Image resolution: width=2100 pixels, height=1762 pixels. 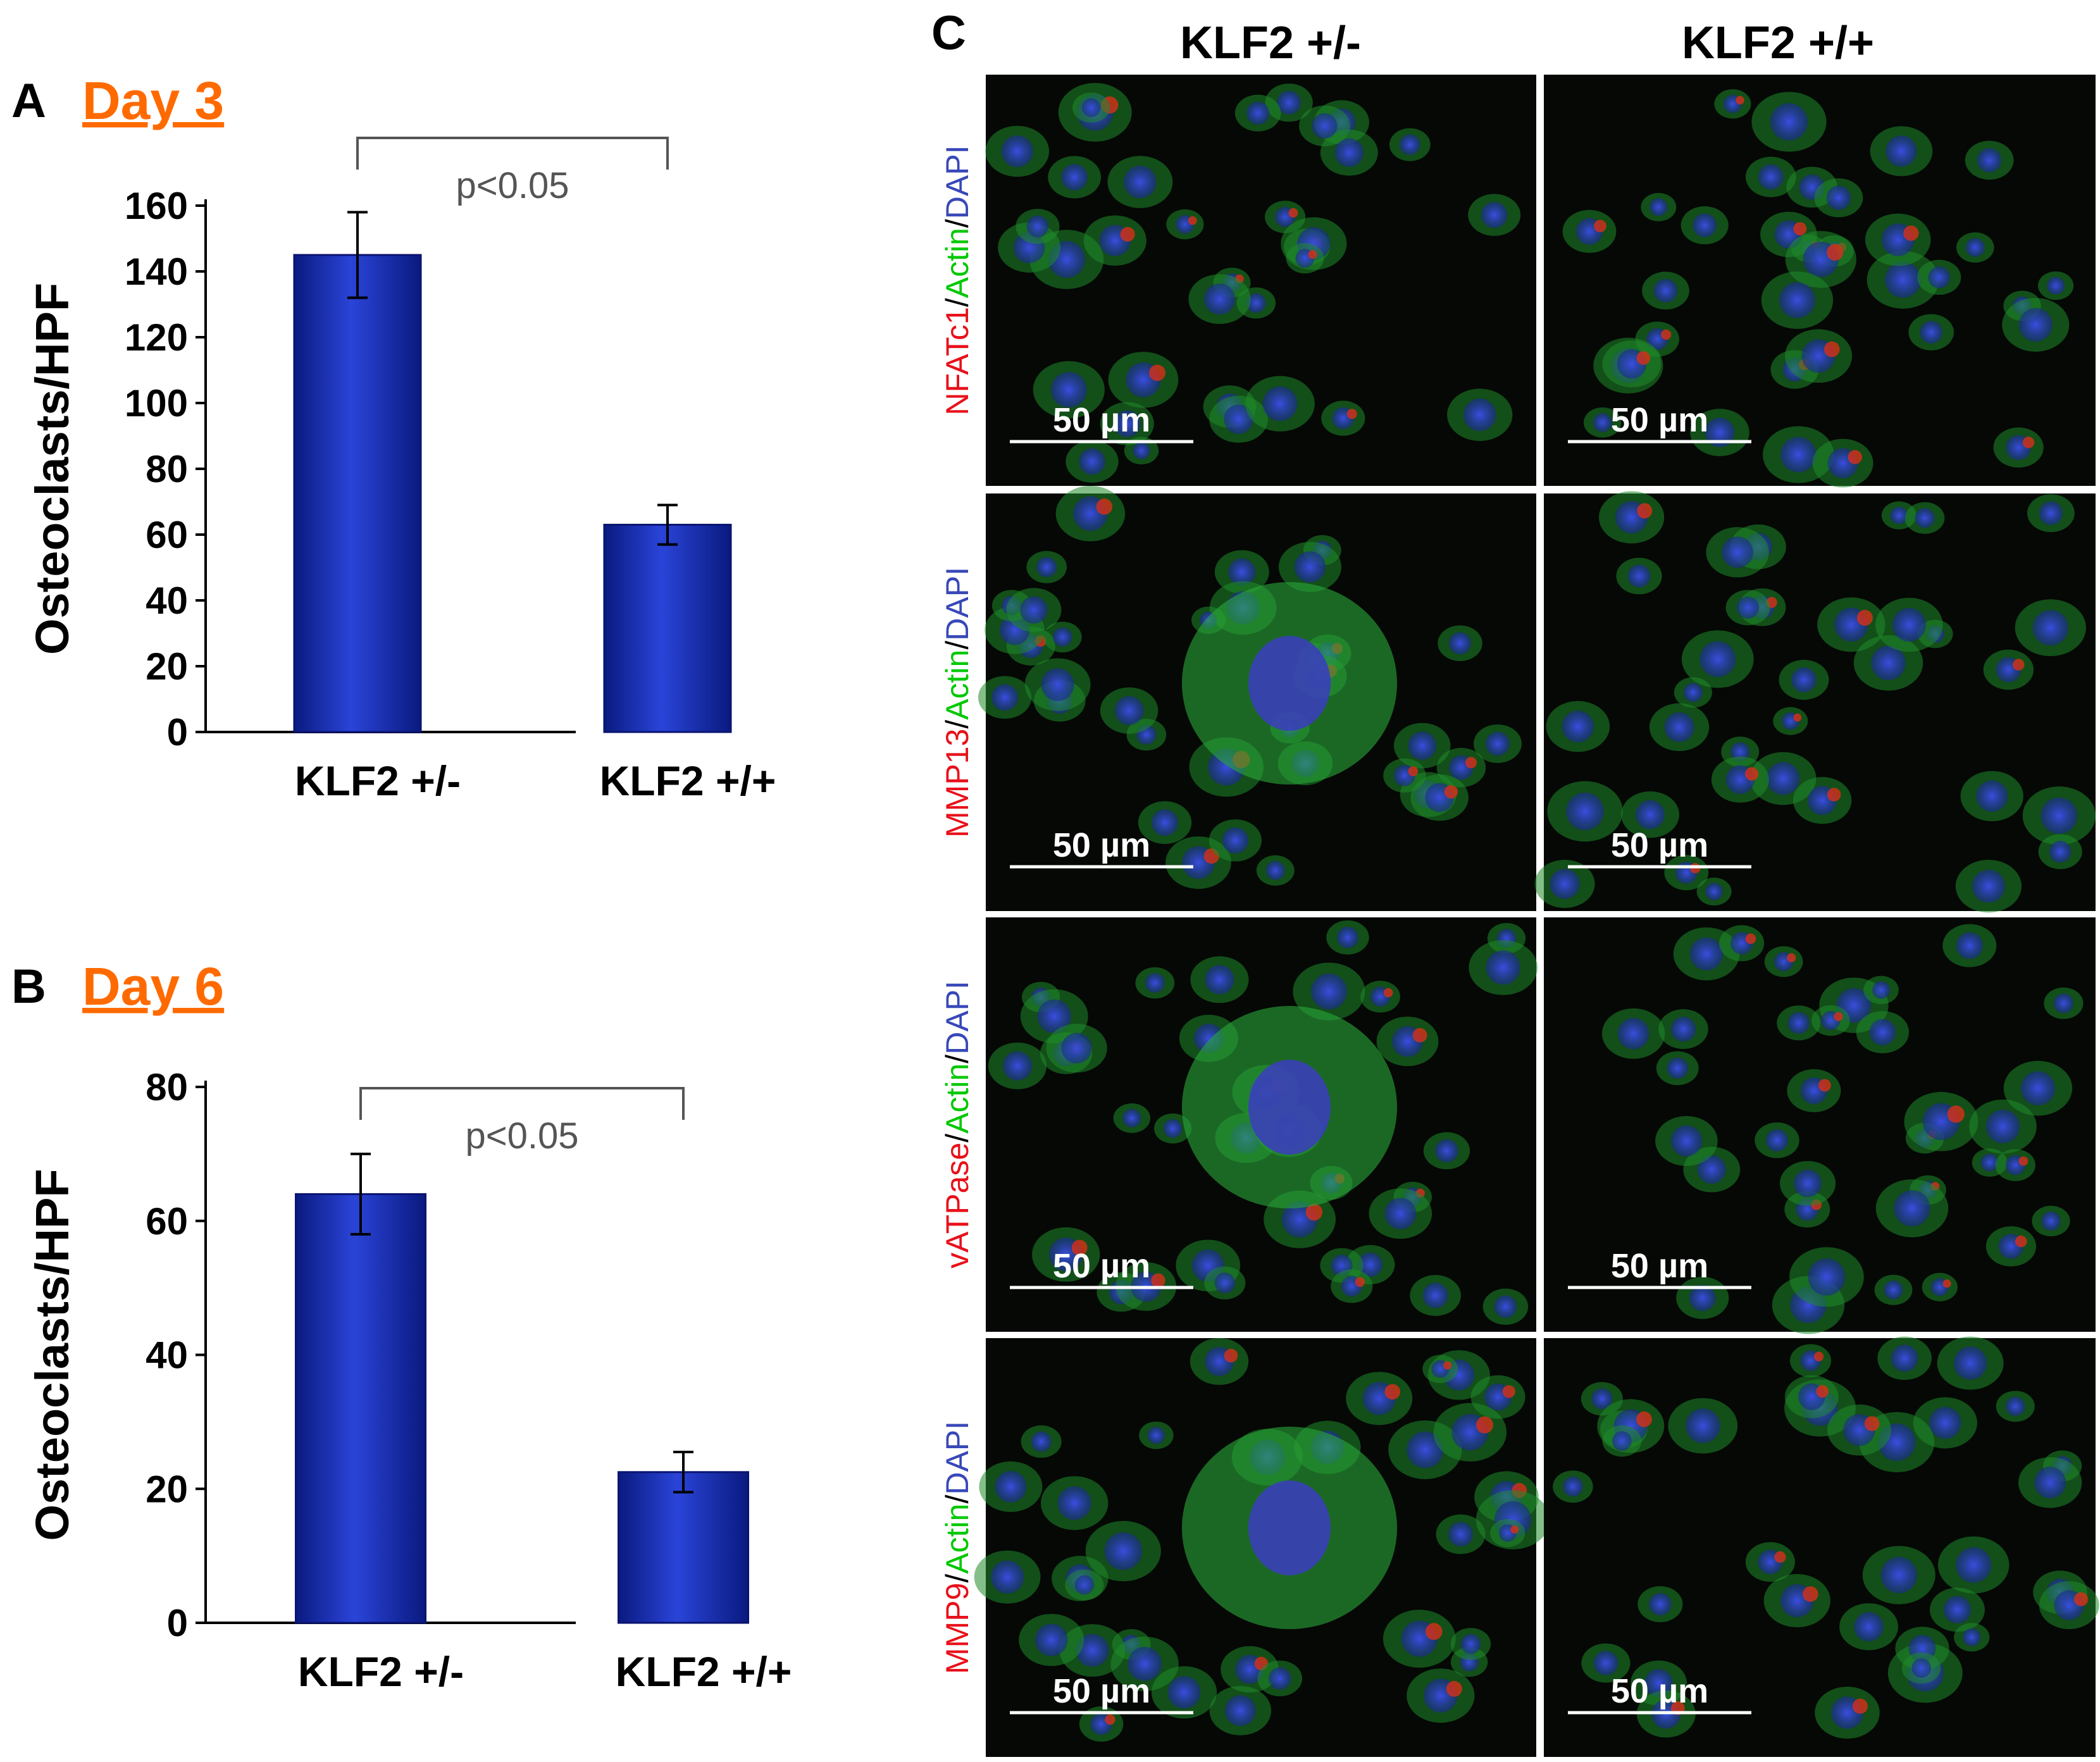 What do you see at coordinates (156, 206) in the screenshot?
I see `chart-a-y-tick-label: 160` at bounding box center [156, 206].